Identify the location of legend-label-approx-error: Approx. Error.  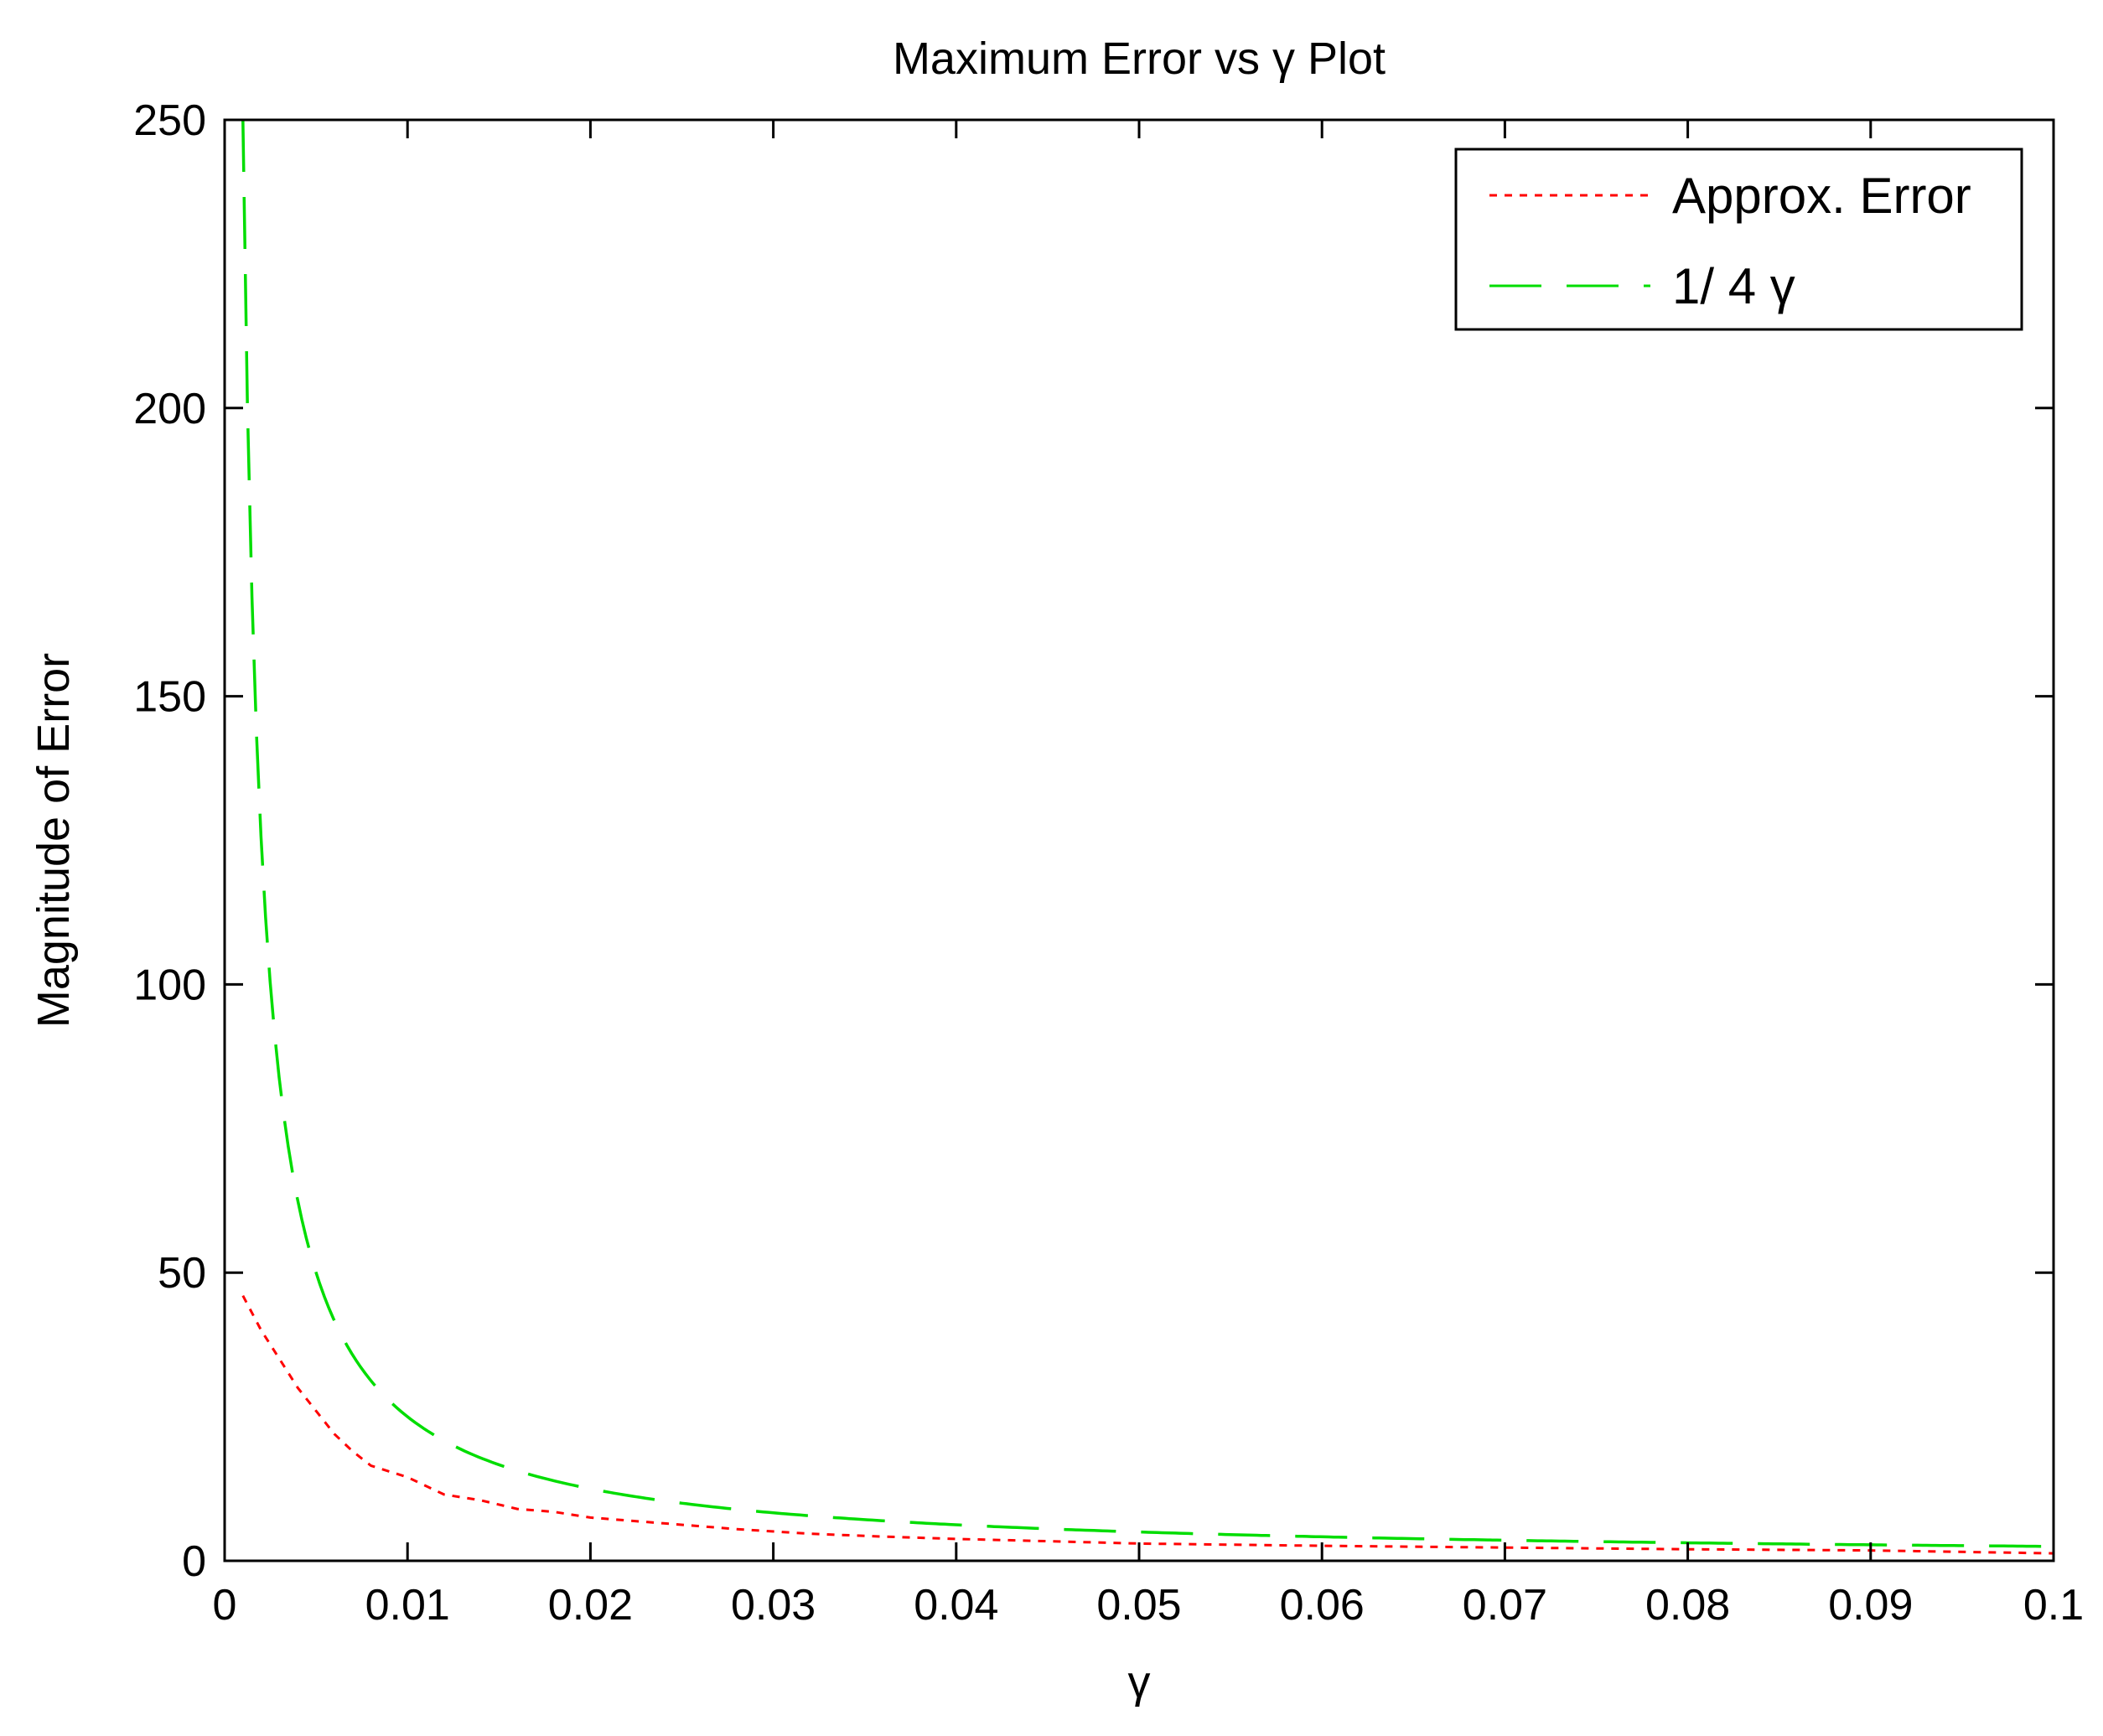
(1822, 196).